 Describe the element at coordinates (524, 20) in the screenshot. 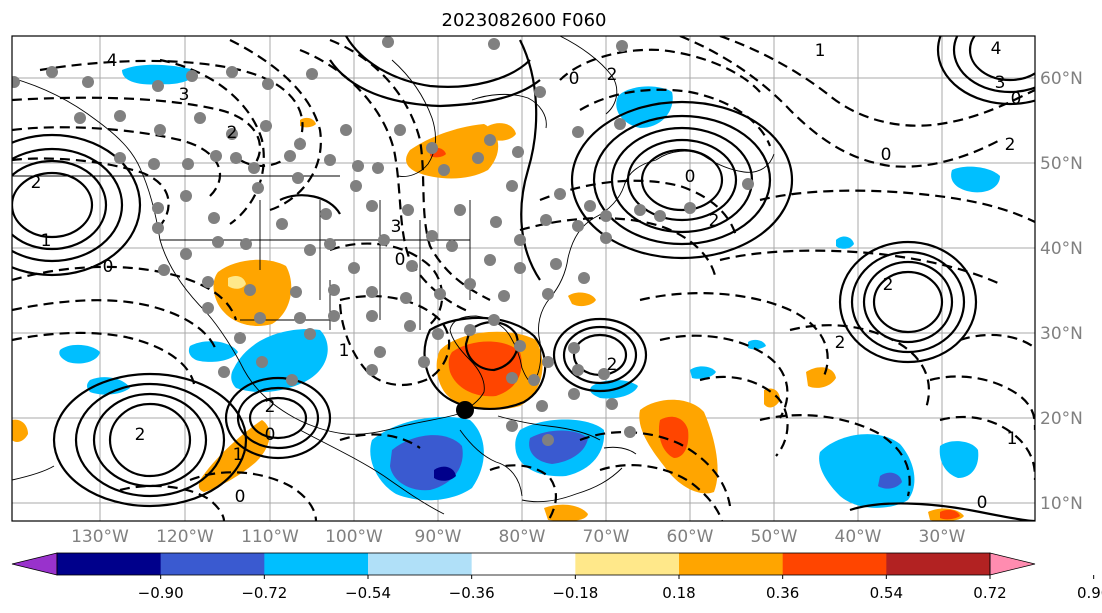

I see `map-title: 2023082600 F060` at that location.